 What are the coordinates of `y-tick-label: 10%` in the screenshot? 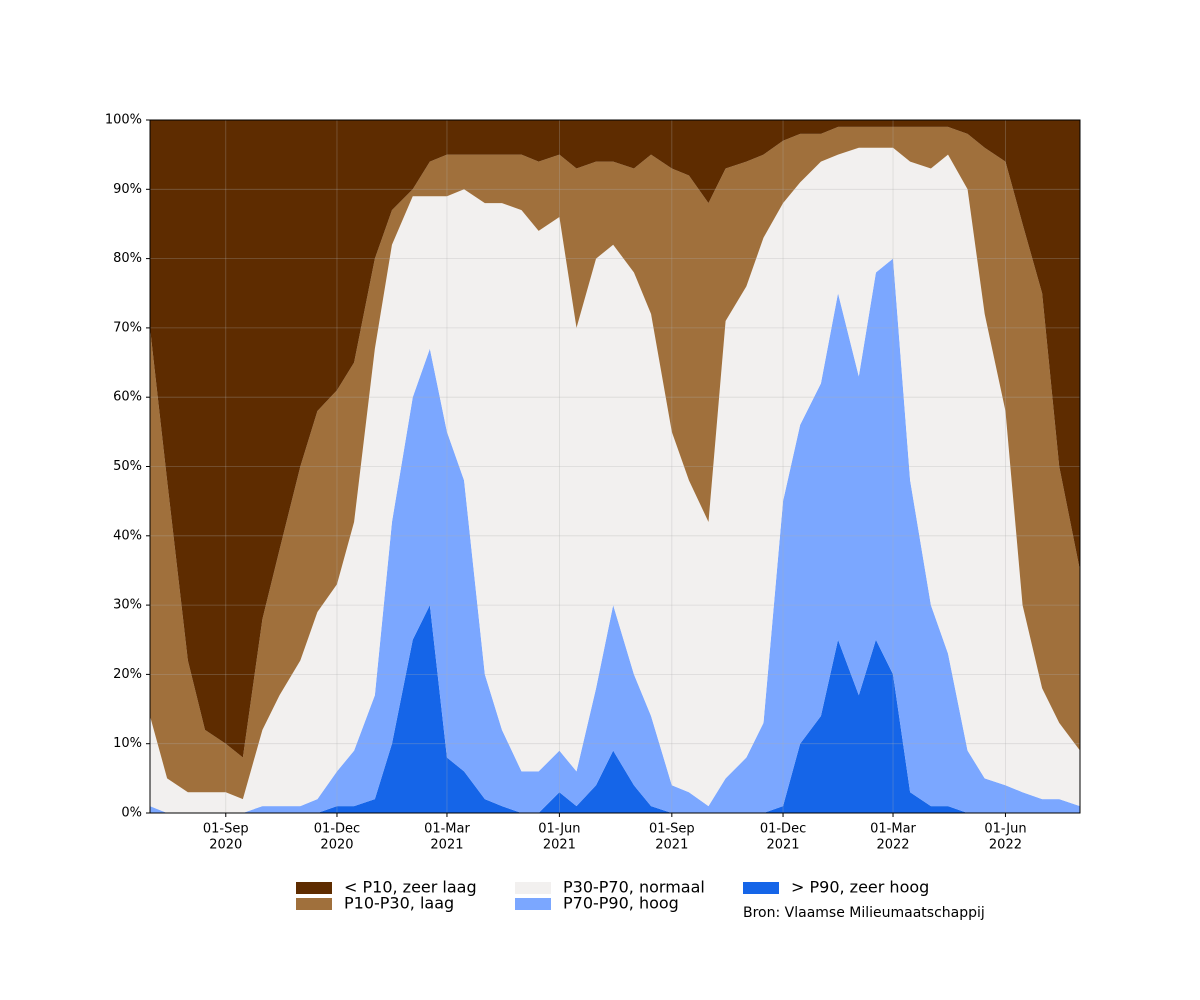 It's located at (127, 743).